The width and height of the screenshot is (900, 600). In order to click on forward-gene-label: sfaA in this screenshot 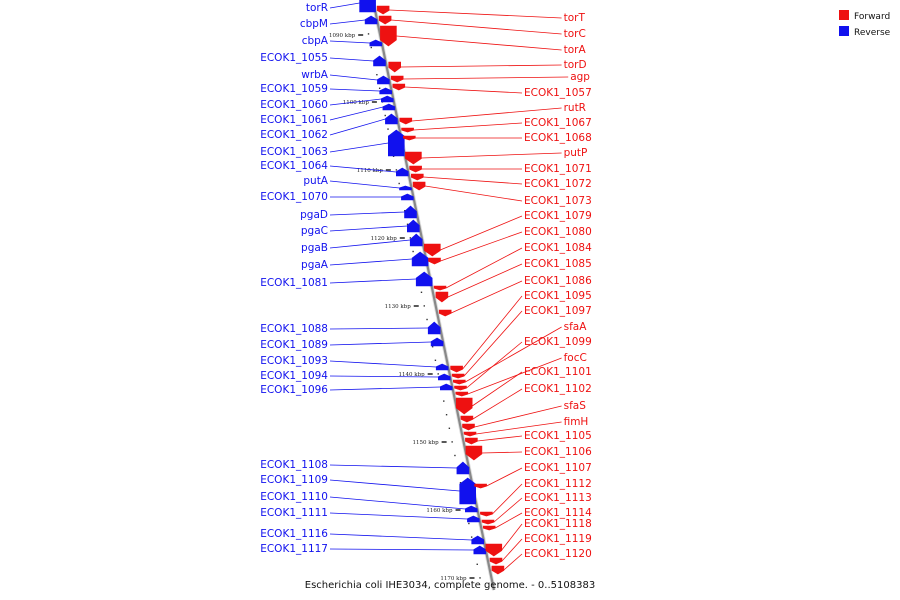, I will do `click(576, 327)`.